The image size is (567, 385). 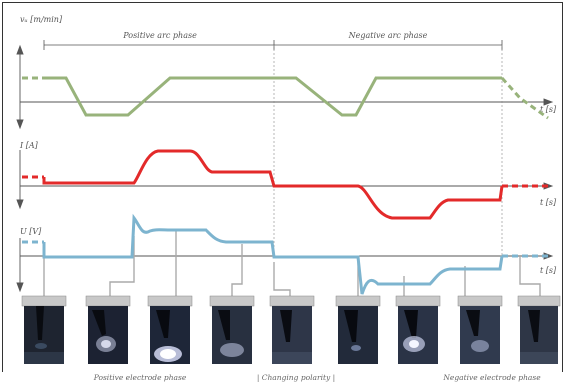 I want to click on speed-axis-label: vᵤ [m/min], so click(x=41, y=19).